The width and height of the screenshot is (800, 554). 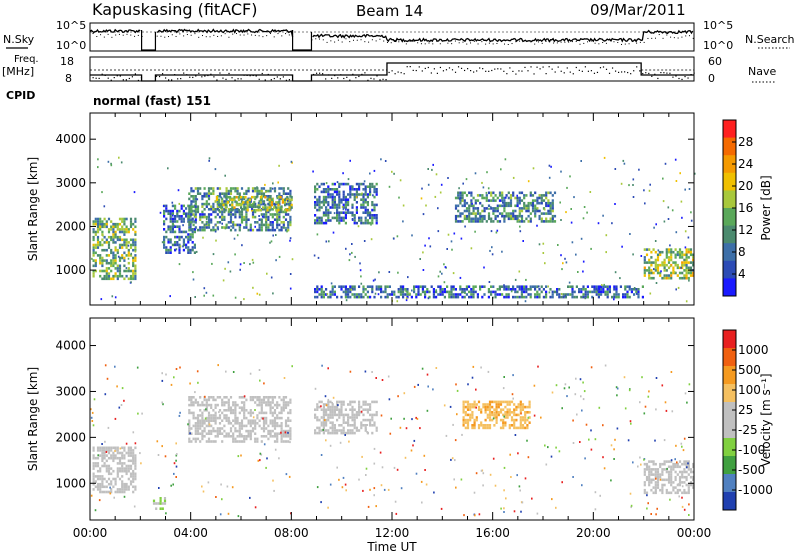 I want to click on colorbar-segment, so click(x=729, y=339).